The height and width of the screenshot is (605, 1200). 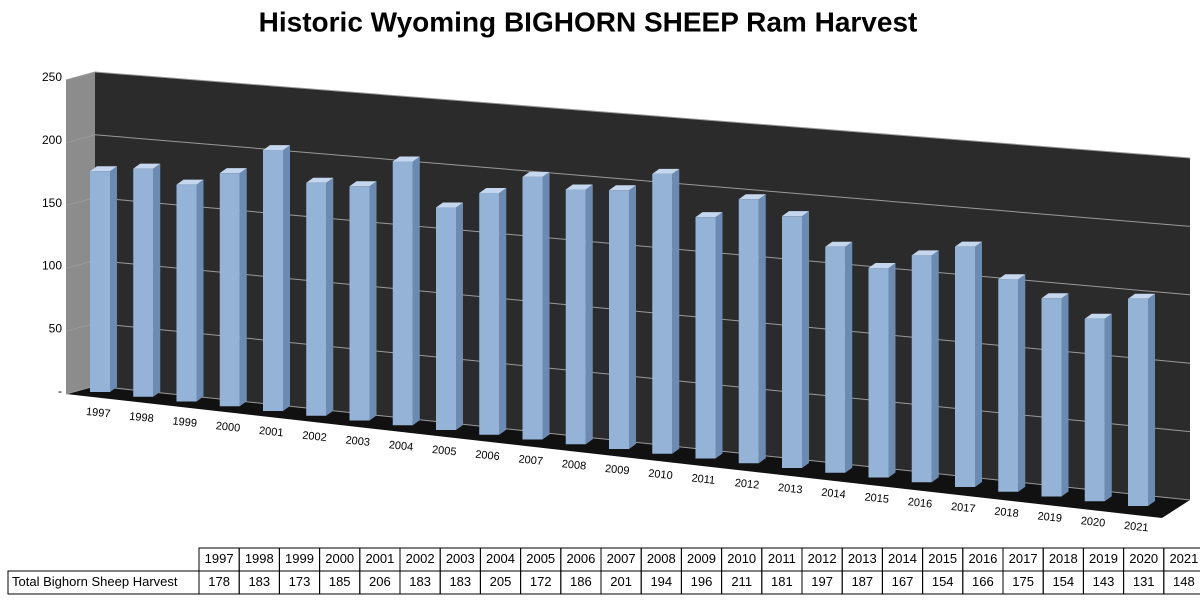 I want to click on table-header: 2005, so click(x=540, y=558).